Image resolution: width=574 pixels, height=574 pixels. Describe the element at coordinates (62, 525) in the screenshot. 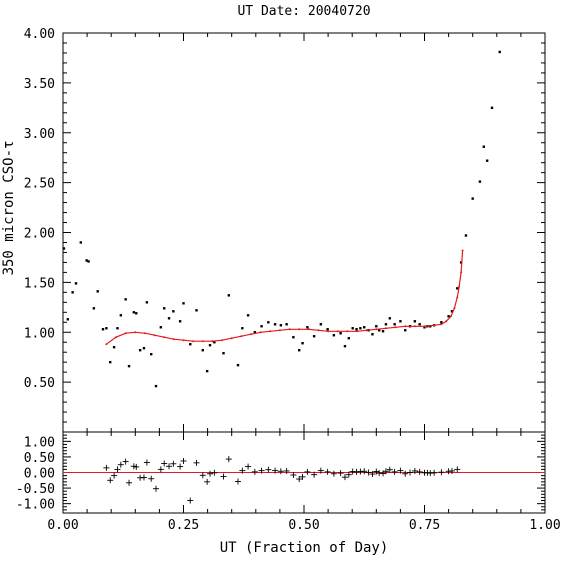

I see `x-tick-label: 0.00` at that location.